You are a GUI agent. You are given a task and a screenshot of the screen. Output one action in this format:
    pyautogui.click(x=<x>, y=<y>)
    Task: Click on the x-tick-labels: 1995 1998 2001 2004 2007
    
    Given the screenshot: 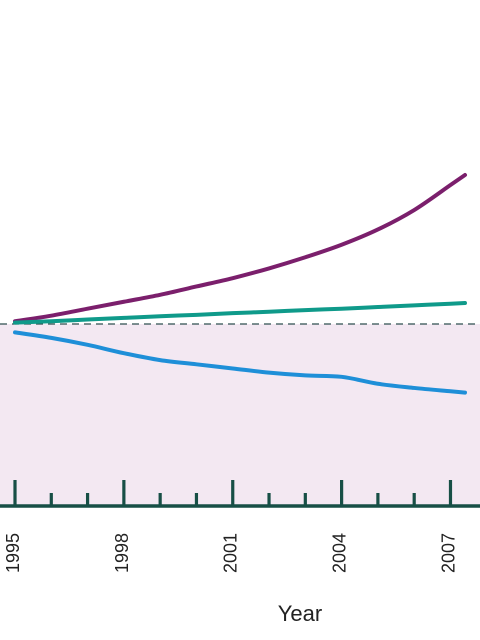 What is the action you would take?
    pyautogui.click(x=230, y=553)
    